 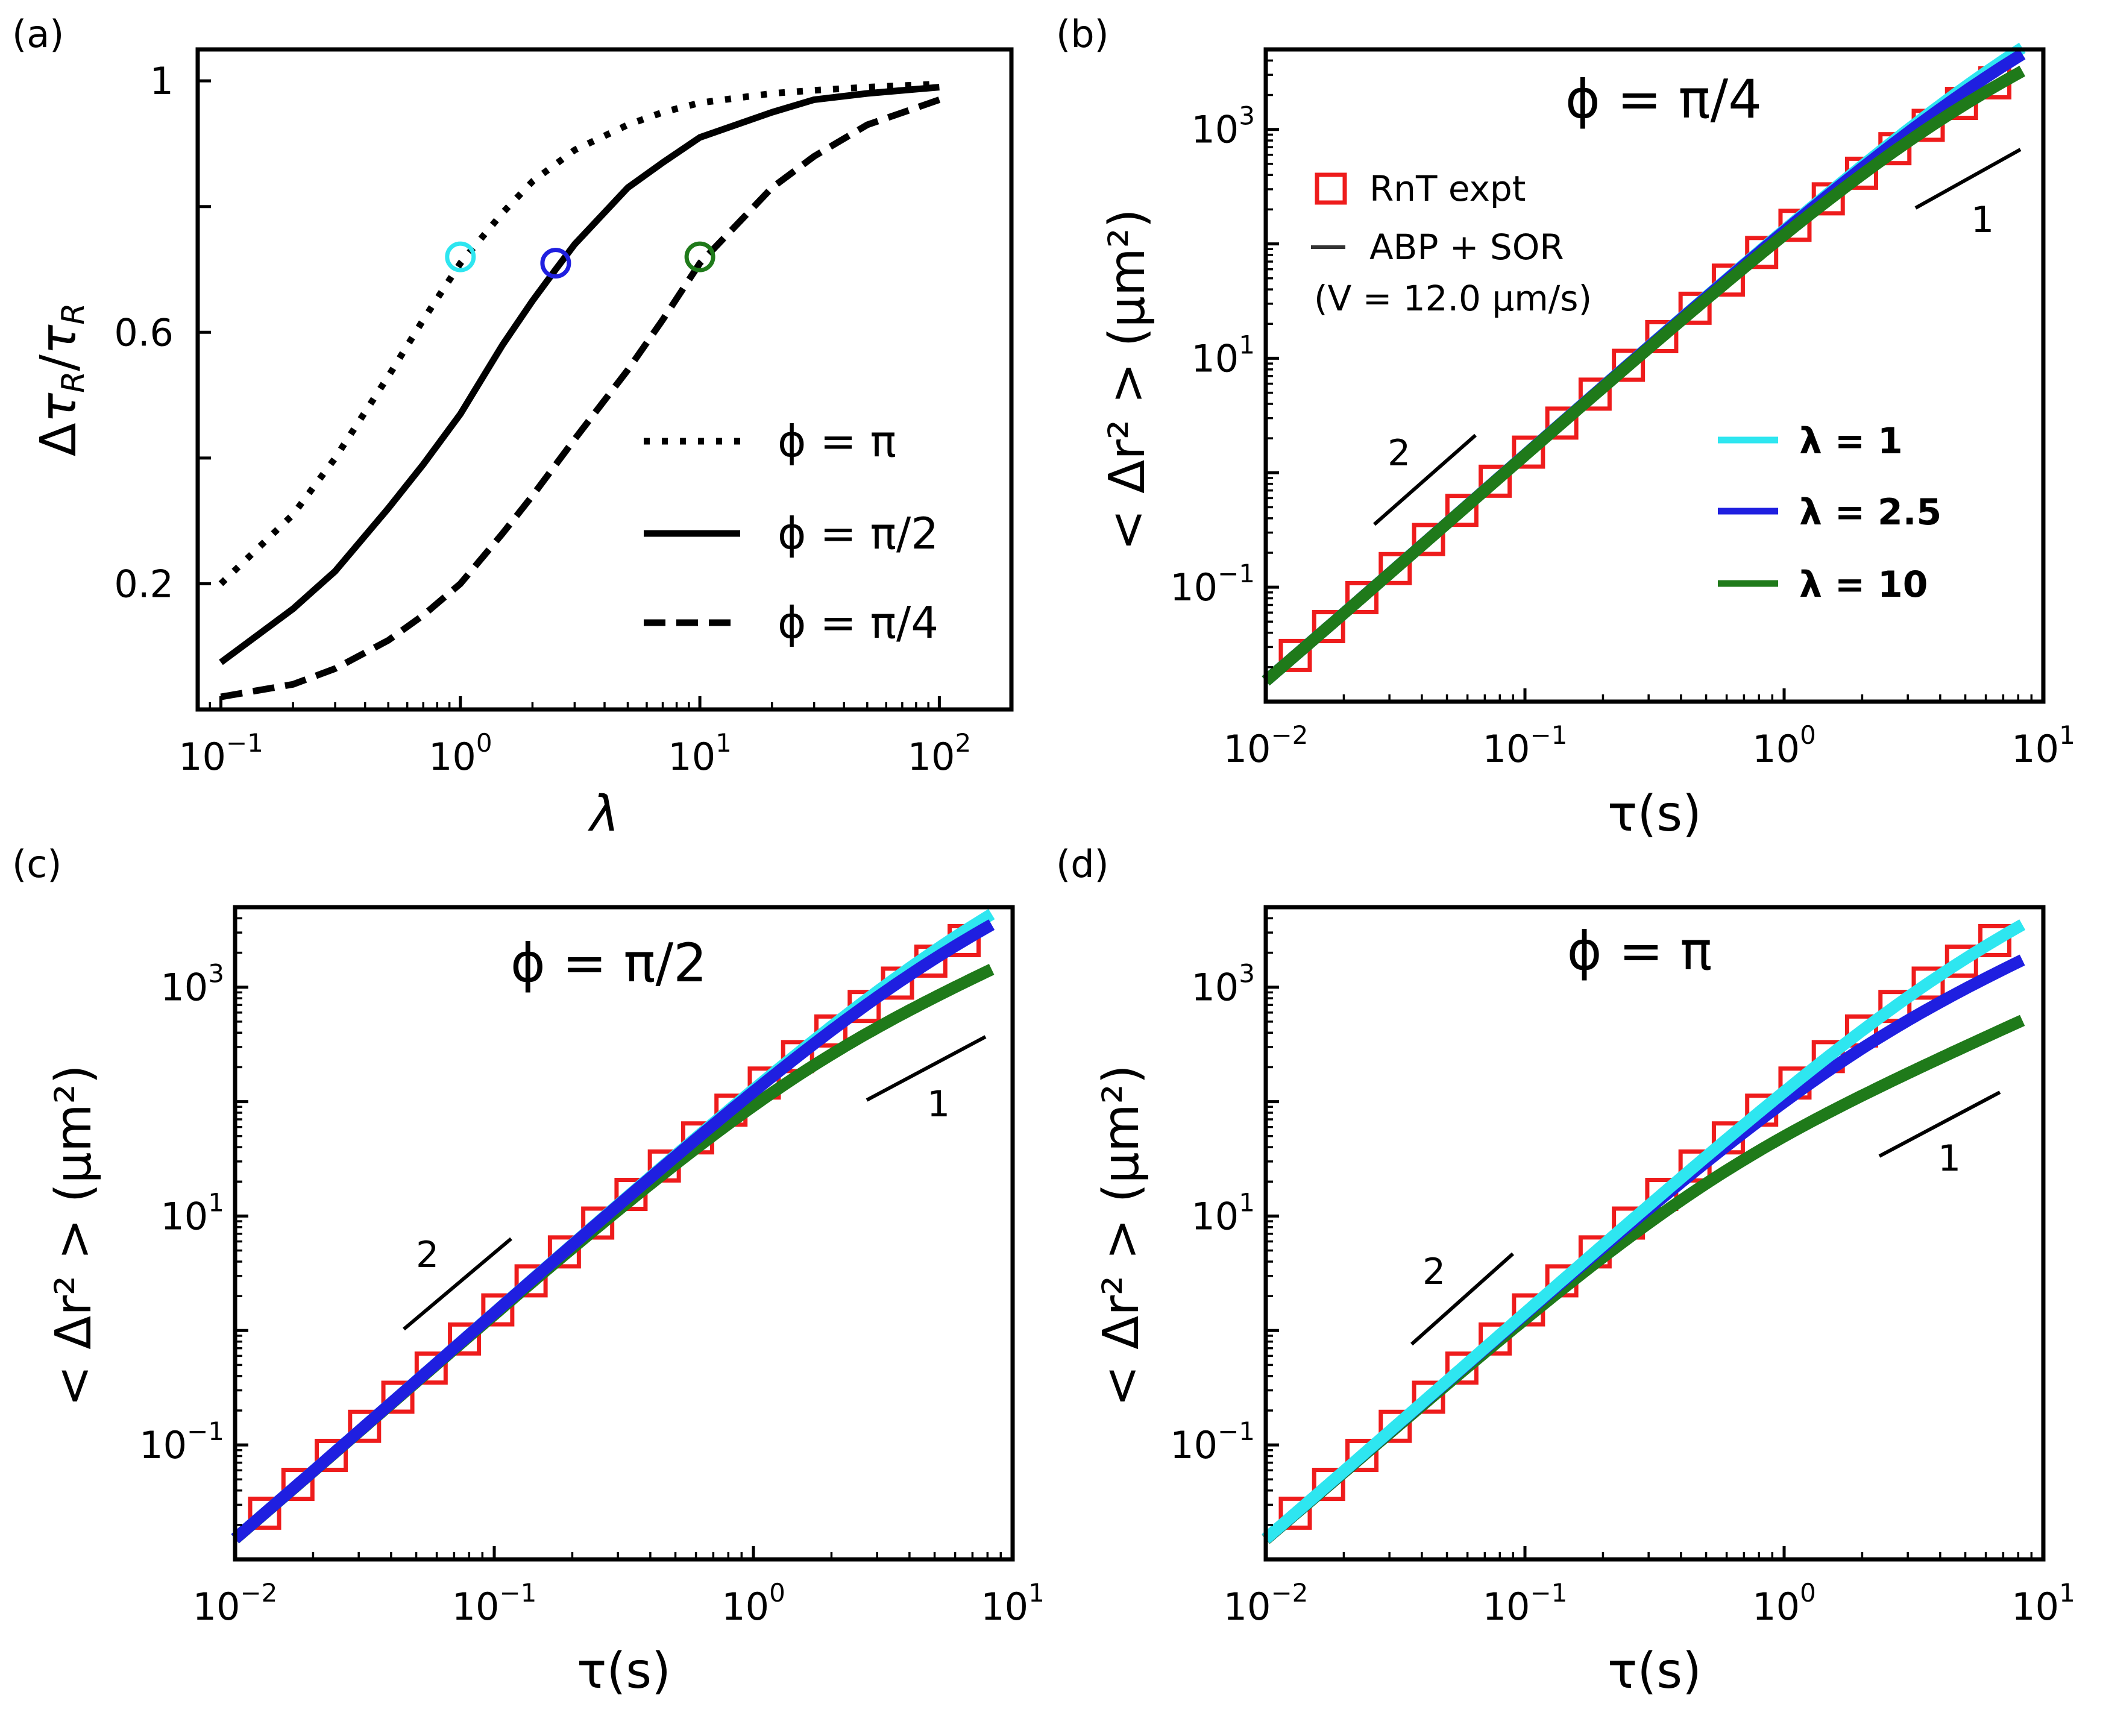 I want to click on tick-label: 10⁰, so click(x=1784, y=1603).